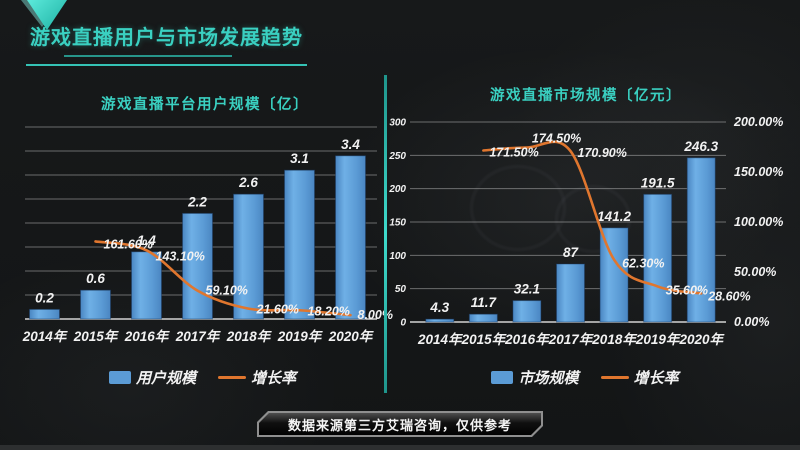  What do you see at coordinates (556, 139) in the screenshot?
I see `growth-value-label: 174.50%` at bounding box center [556, 139].